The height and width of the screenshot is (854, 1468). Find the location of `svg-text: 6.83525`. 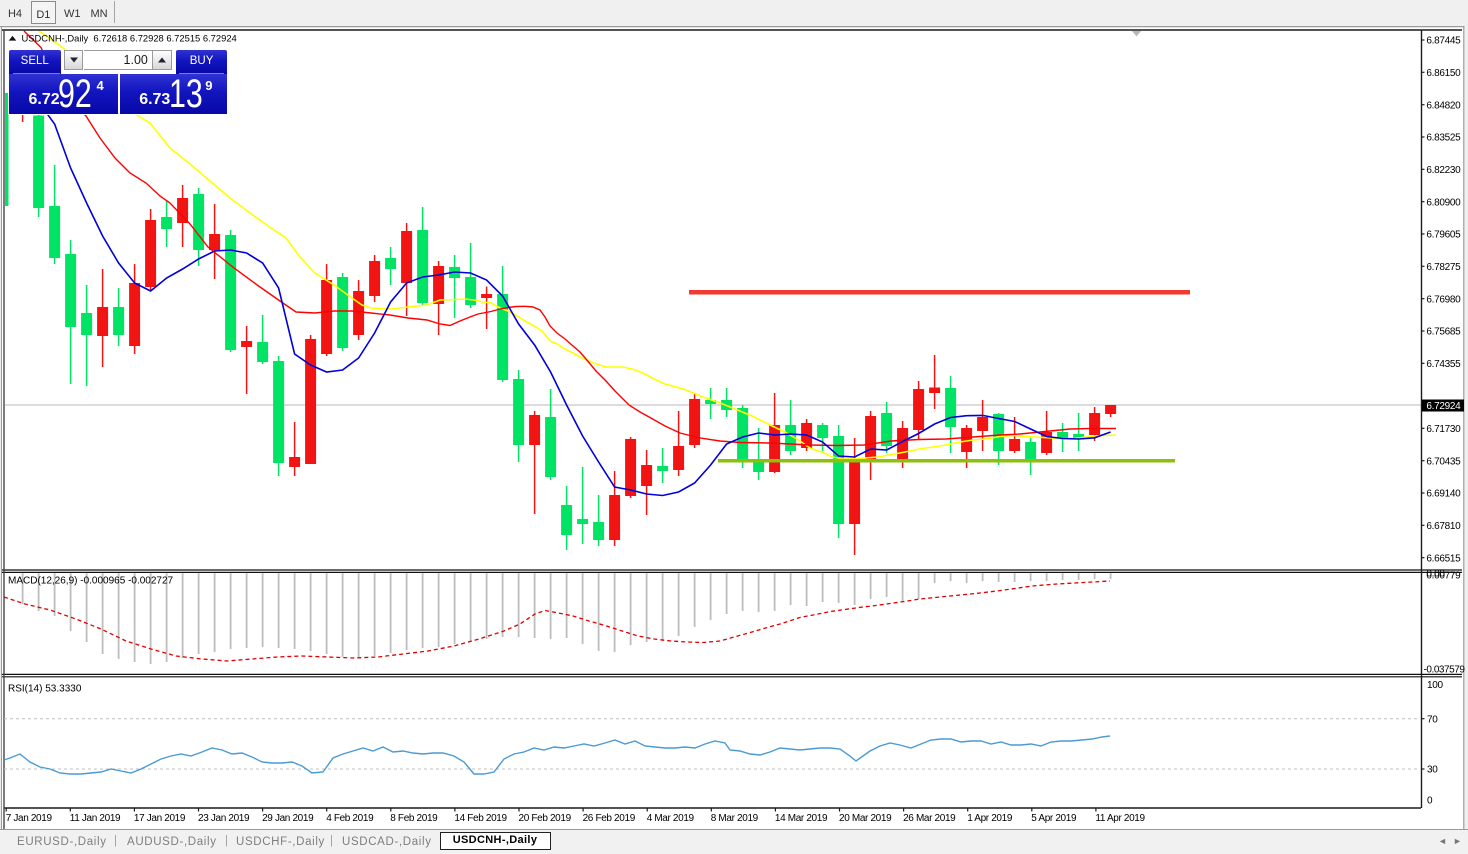

svg-text: 6.83525 is located at coordinates (1443, 138).